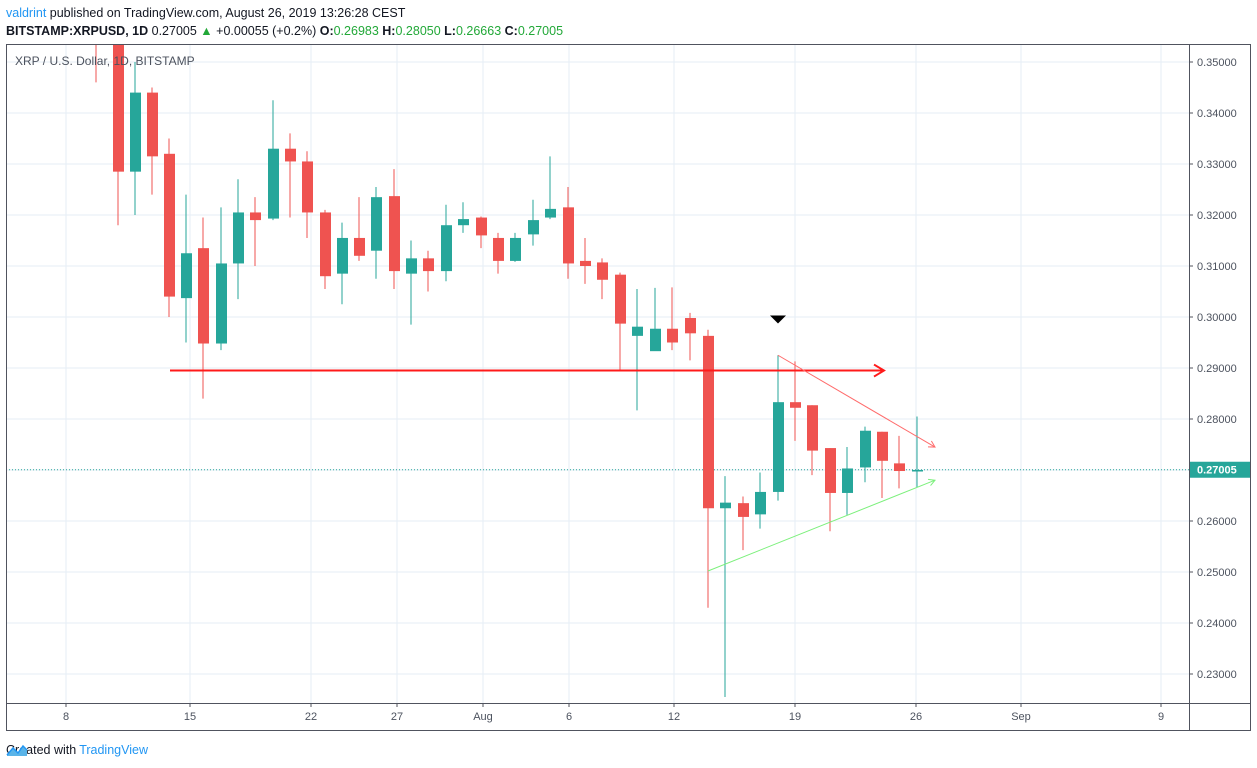 This screenshot has width=1257, height=768. I want to click on close-value: 0.27005, so click(540, 31).